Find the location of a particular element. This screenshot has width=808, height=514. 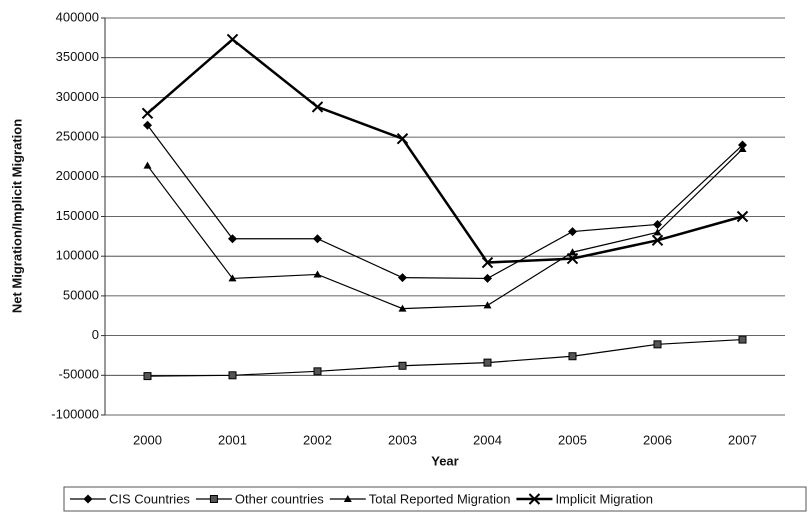

x-tick-label: 2007 is located at coordinates (742, 439).